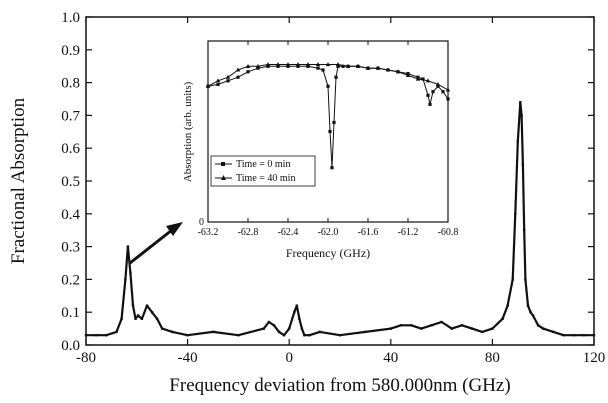 This screenshot has width=608, height=403. What do you see at coordinates (70, 18) in the screenshot?
I see `y-tick-label: 1.0` at bounding box center [70, 18].